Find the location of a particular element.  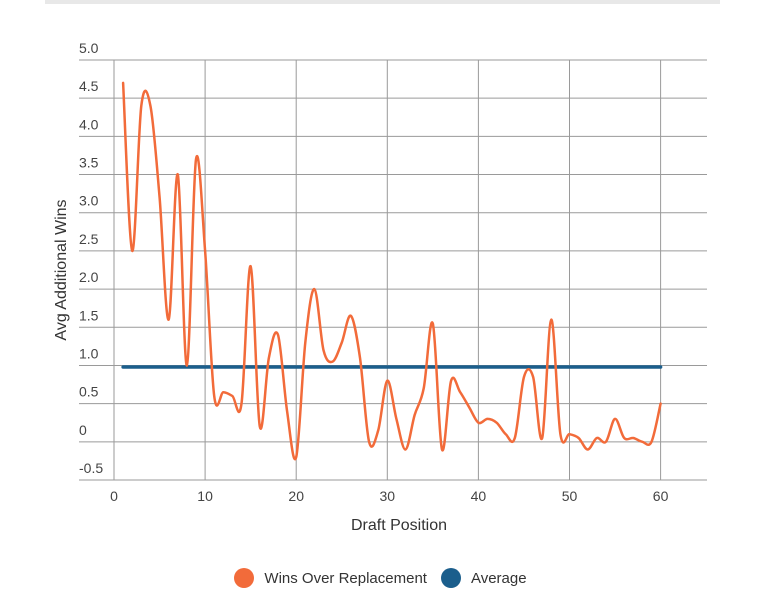

y-tick-label: 5.0 is located at coordinates (89, 48).